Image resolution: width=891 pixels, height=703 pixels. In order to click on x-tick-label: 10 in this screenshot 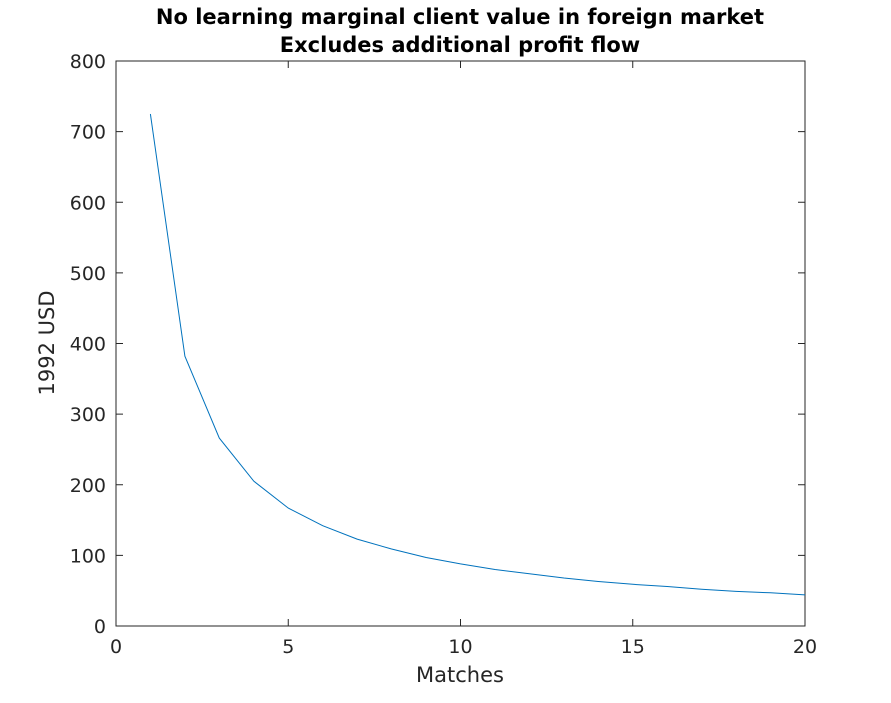, I will do `click(460, 647)`.